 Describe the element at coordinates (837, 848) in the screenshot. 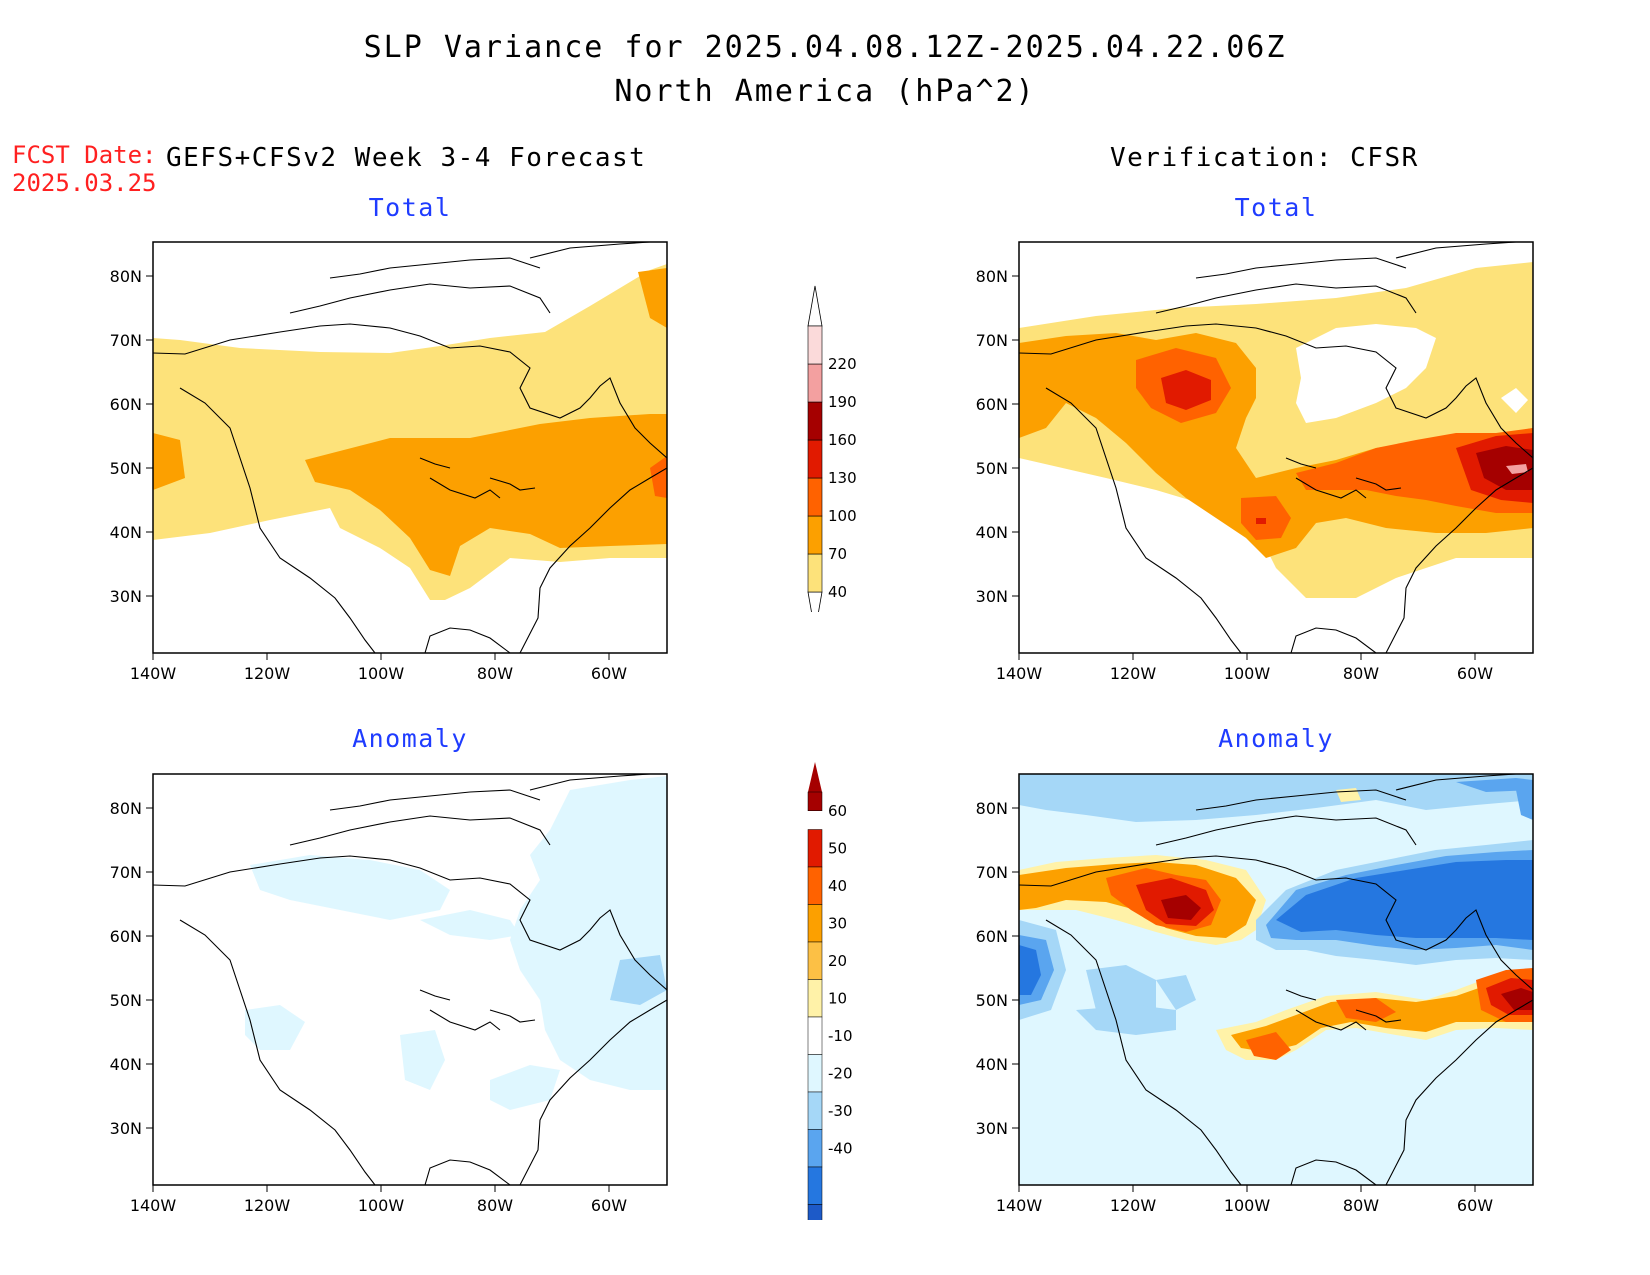

I see `colorbar-label: 50` at that location.